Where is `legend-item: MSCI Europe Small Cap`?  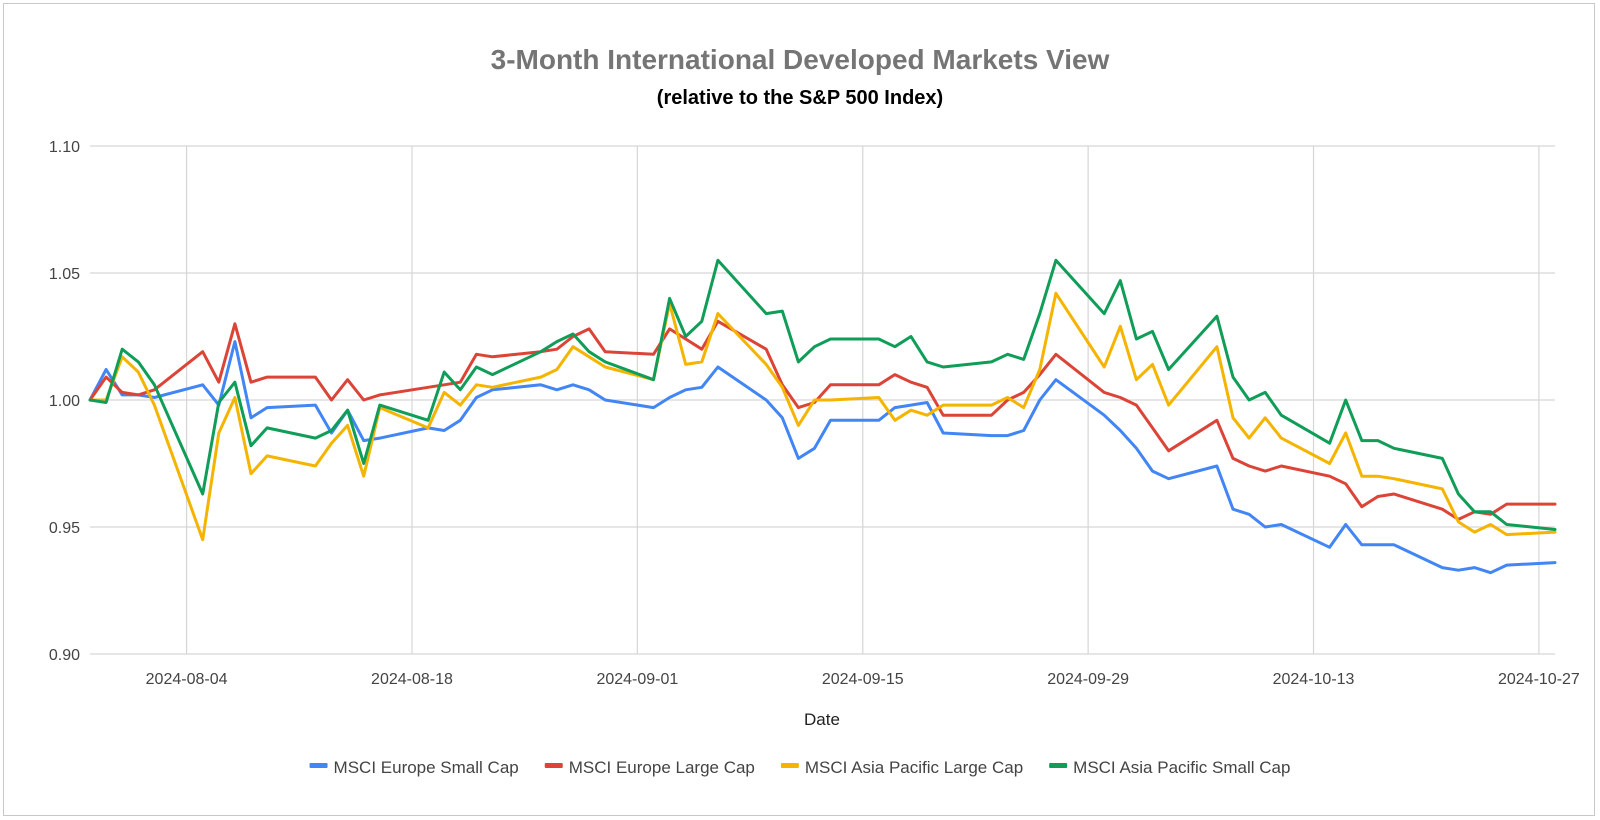
legend-item: MSCI Europe Small Cap is located at coordinates (414, 767).